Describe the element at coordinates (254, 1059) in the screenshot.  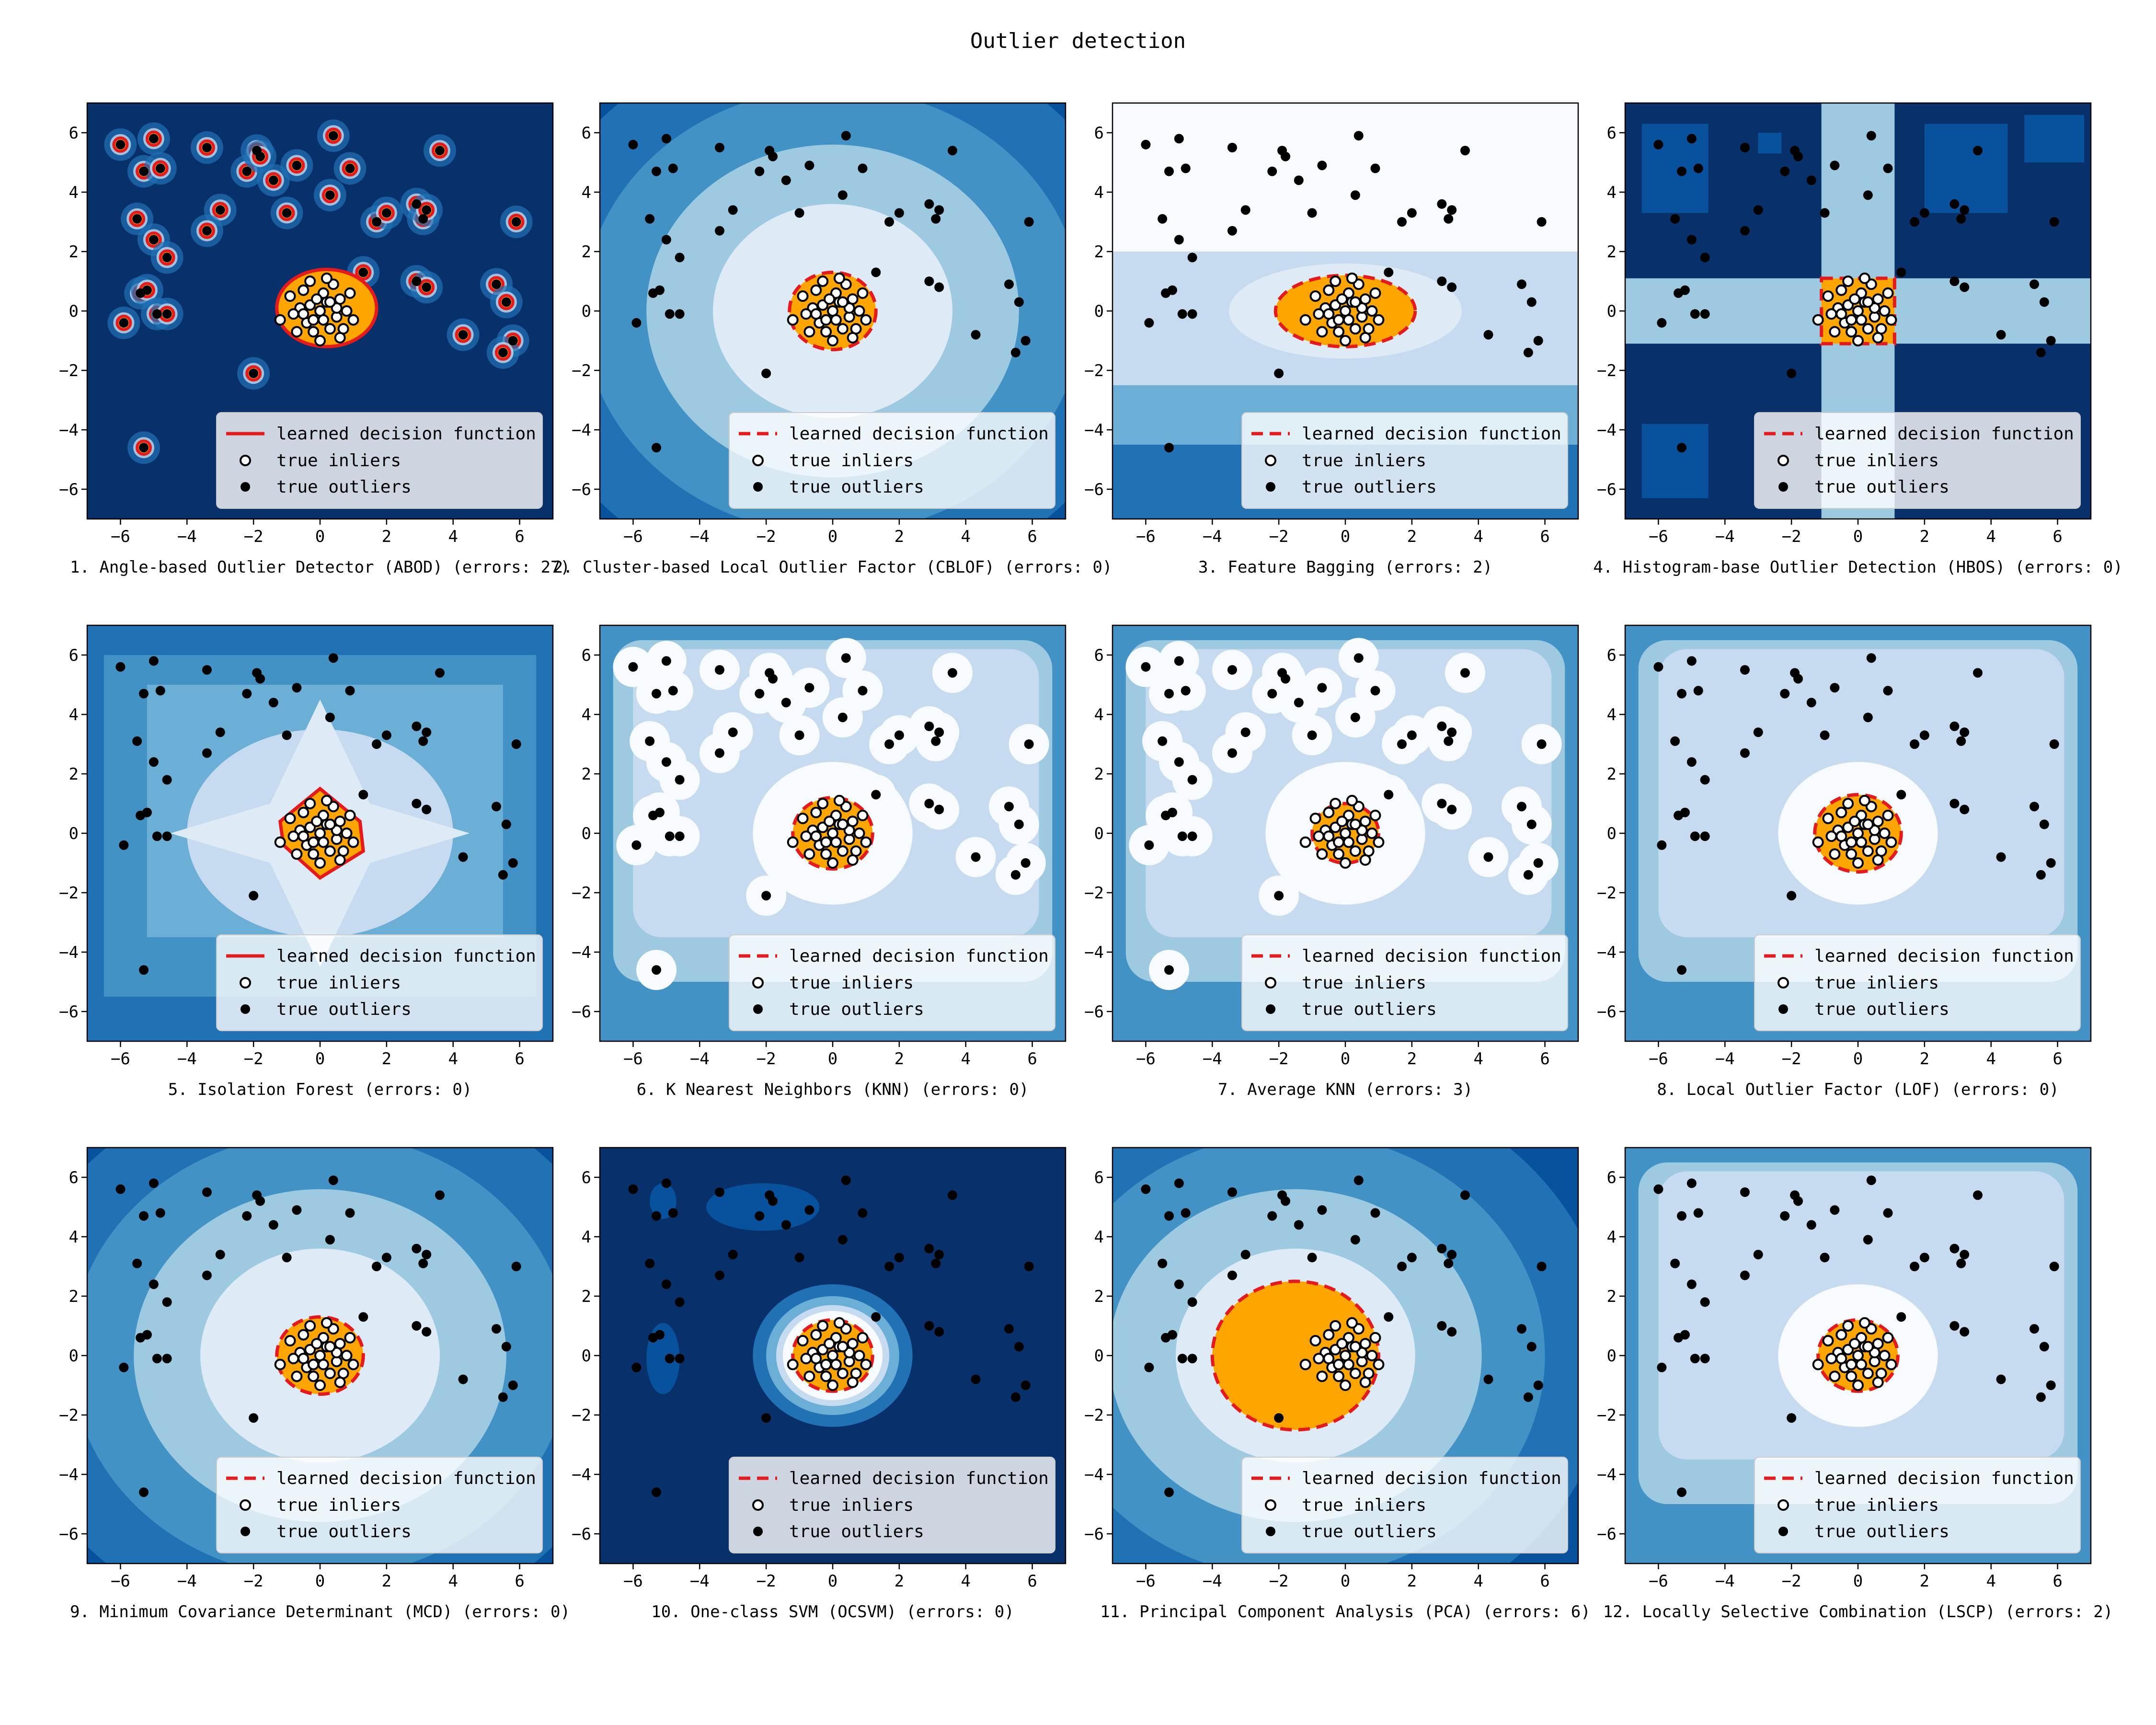
I see `x-tick-label: −2` at that location.